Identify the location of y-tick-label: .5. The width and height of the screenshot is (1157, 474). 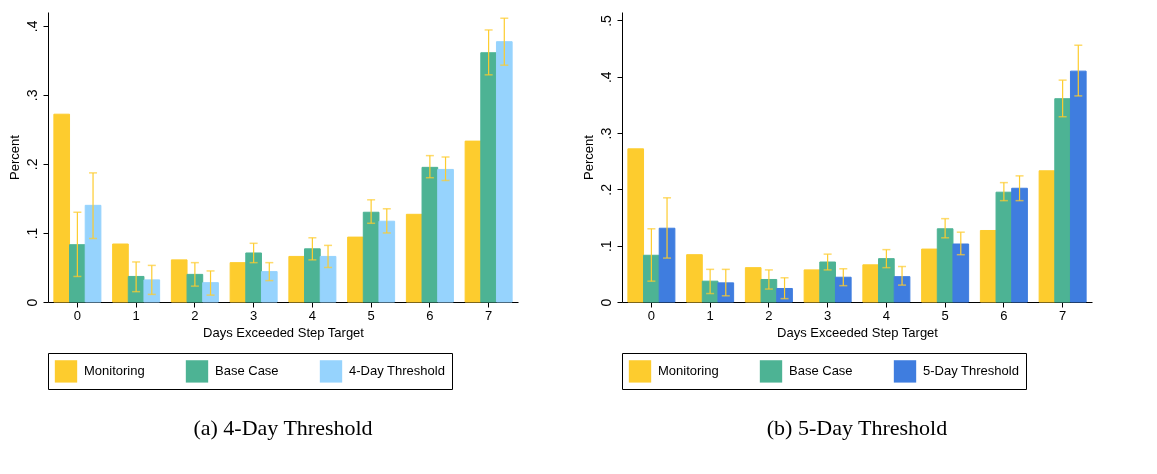
(605, 20).